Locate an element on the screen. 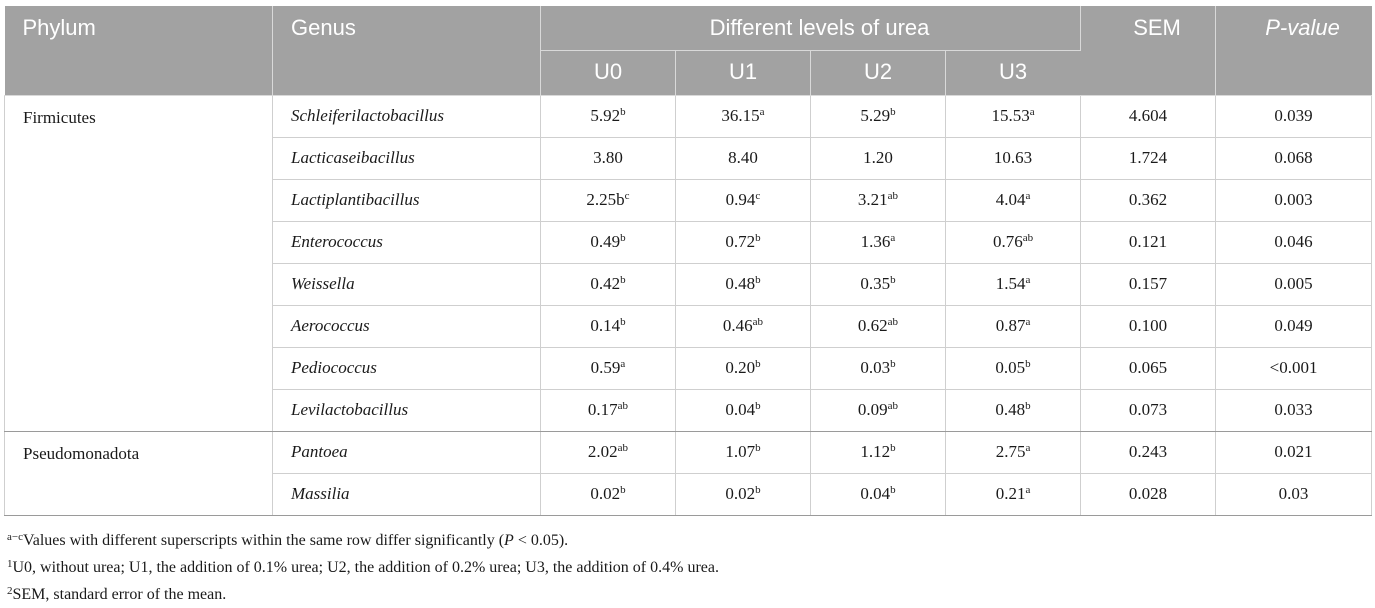  footnote-mark: 1 is located at coordinates (10, 563).